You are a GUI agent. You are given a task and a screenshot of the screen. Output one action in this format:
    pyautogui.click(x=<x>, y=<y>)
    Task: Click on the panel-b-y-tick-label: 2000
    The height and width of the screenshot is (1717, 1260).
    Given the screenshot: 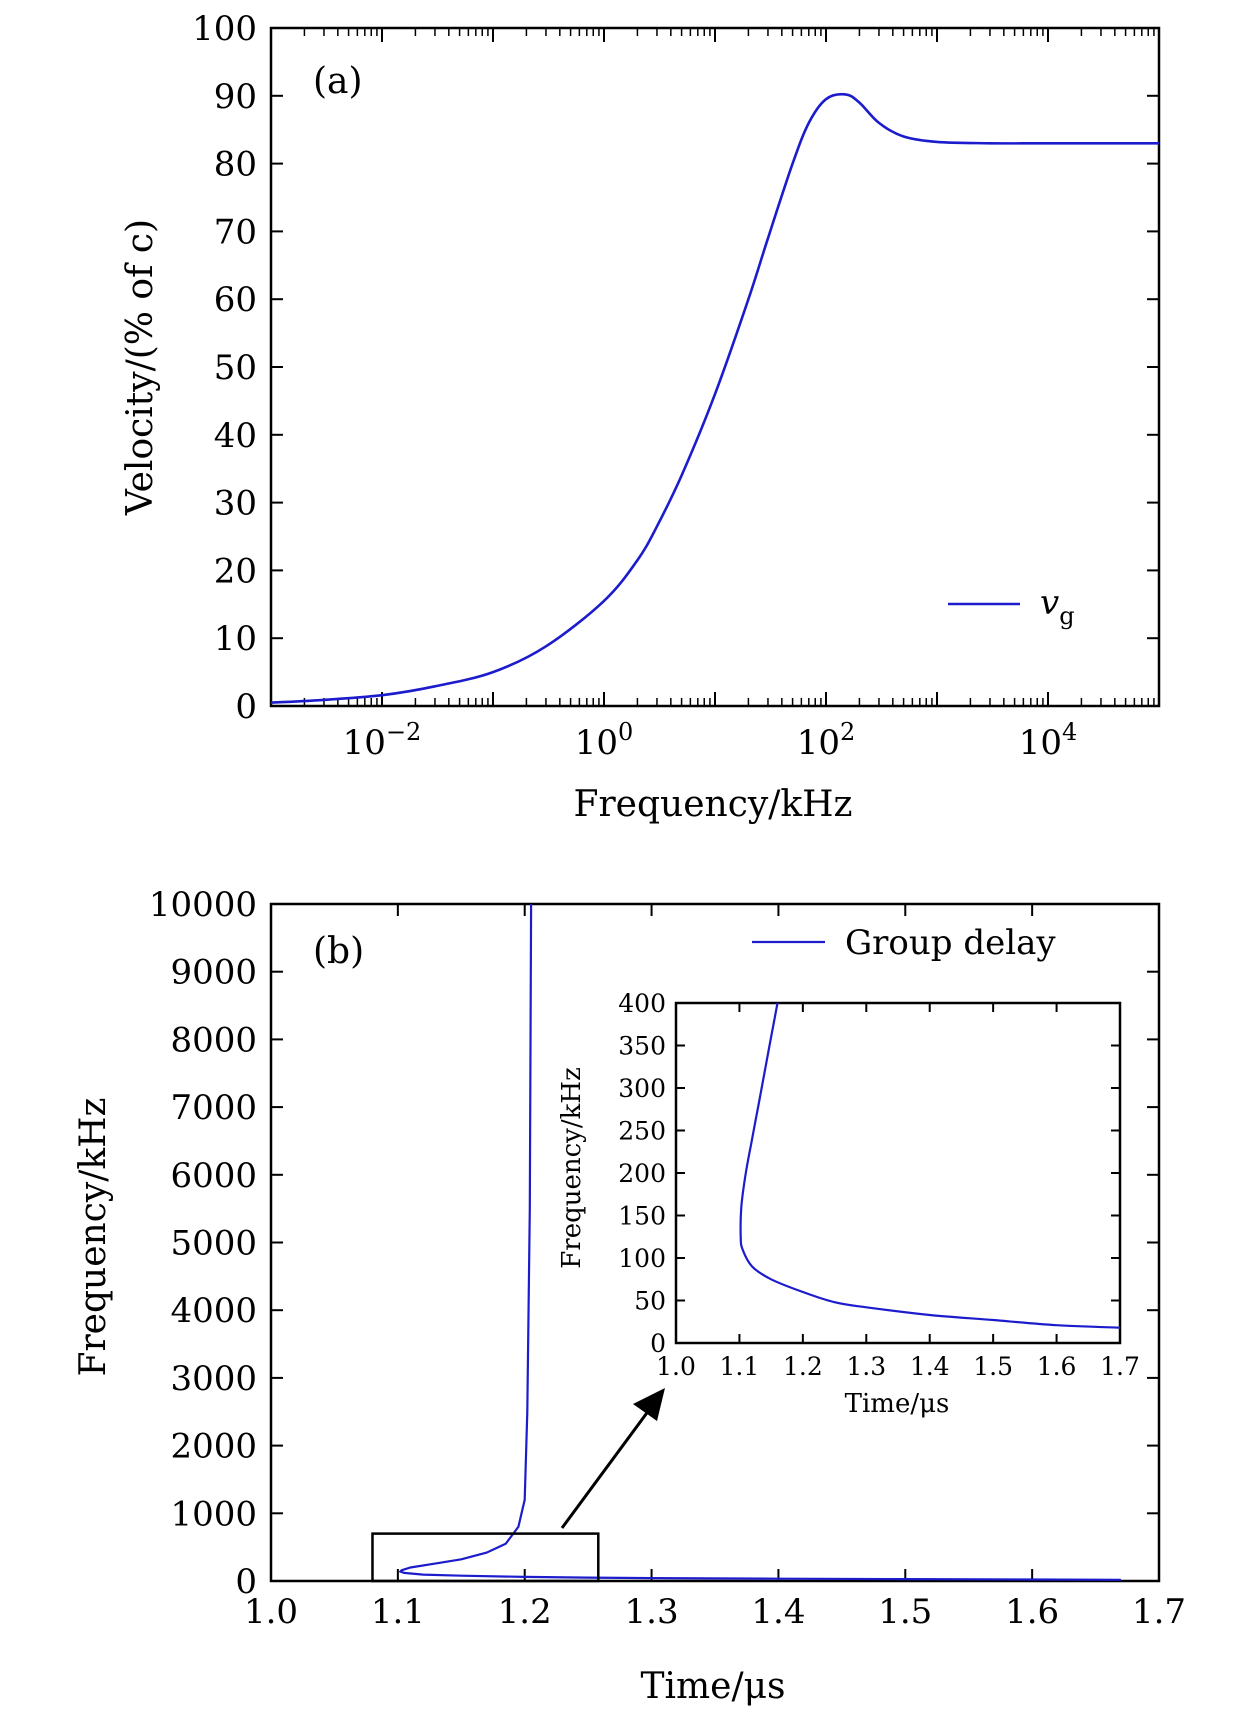 What is the action you would take?
    pyautogui.click(x=213, y=1447)
    